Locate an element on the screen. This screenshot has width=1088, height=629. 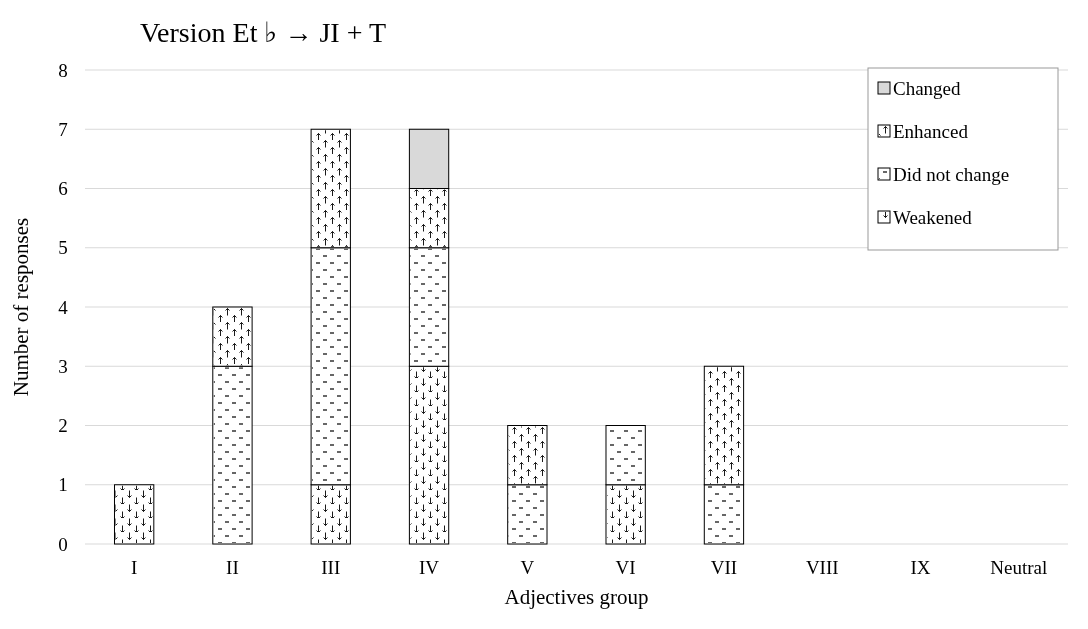
legend-label: Enhanced is located at coordinates (931, 131).